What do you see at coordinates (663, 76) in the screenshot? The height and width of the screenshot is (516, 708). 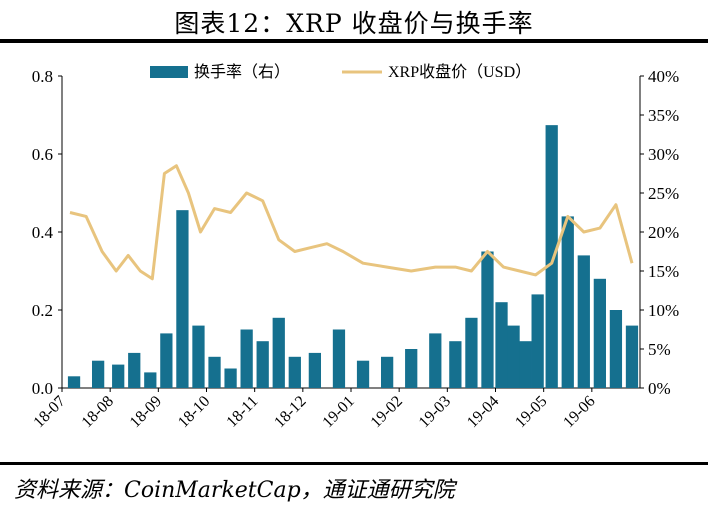 I see `right-tick-label: 40%` at bounding box center [663, 76].